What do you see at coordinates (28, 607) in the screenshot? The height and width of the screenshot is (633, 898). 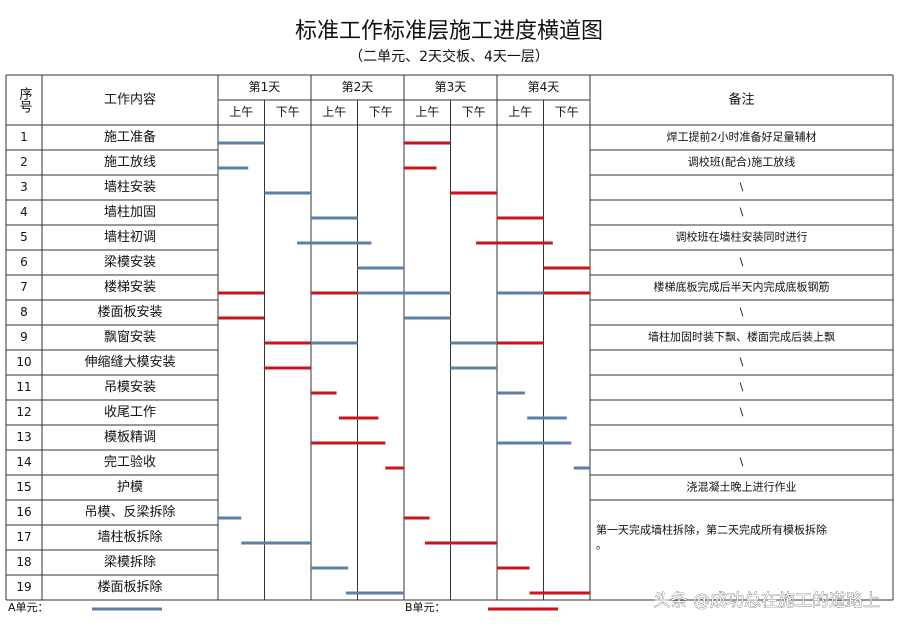 I see `legend-a: A单元：` at bounding box center [28, 607].